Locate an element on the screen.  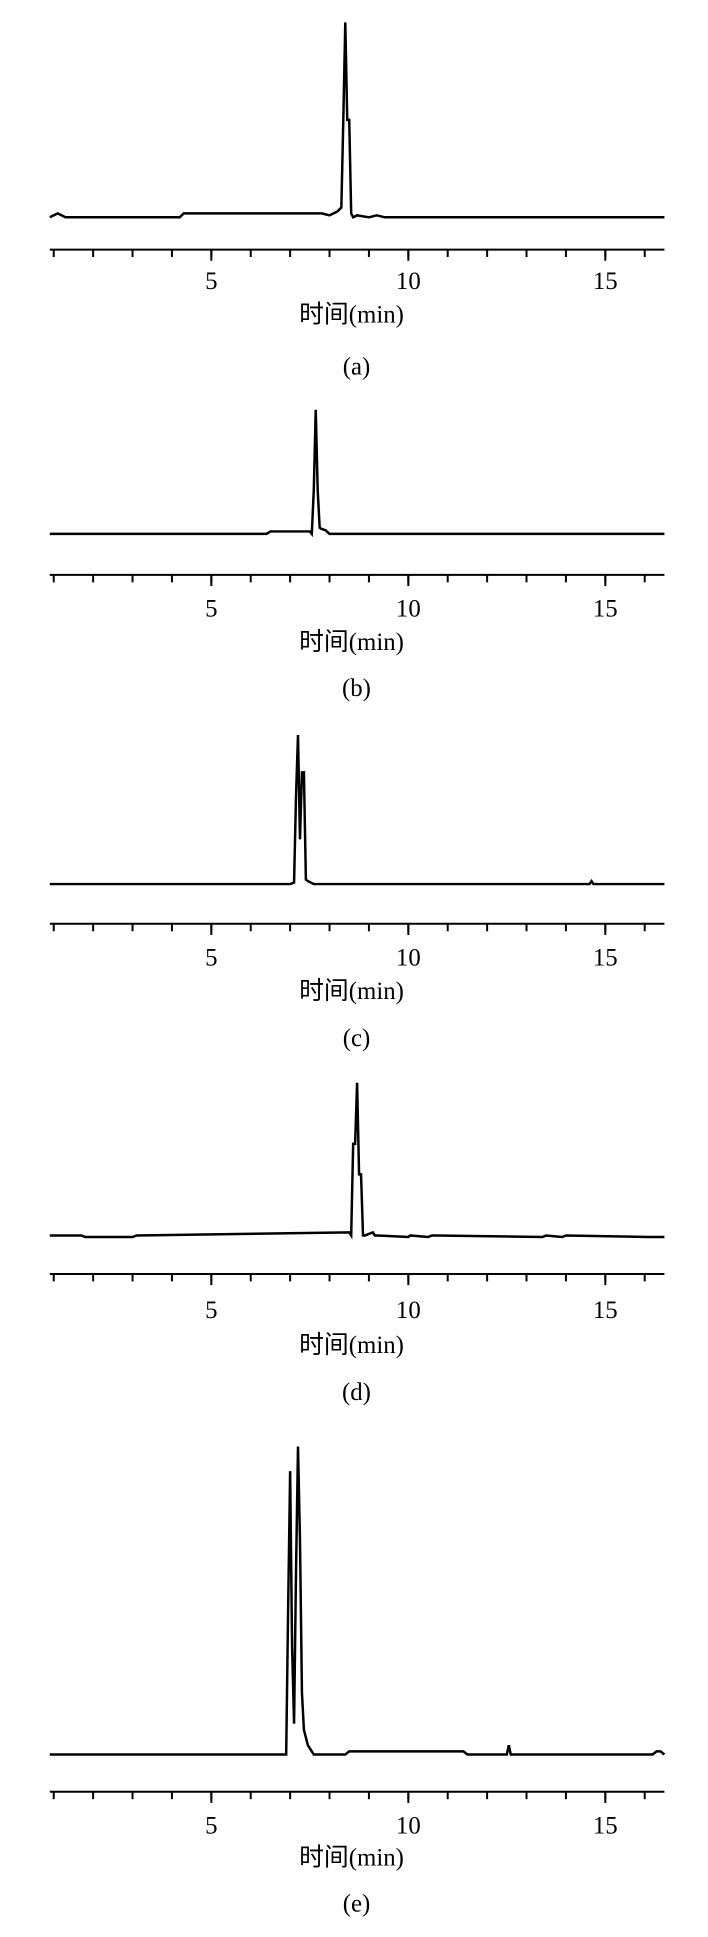
panel-caption: (e) is located at coordinates (357, 1904).